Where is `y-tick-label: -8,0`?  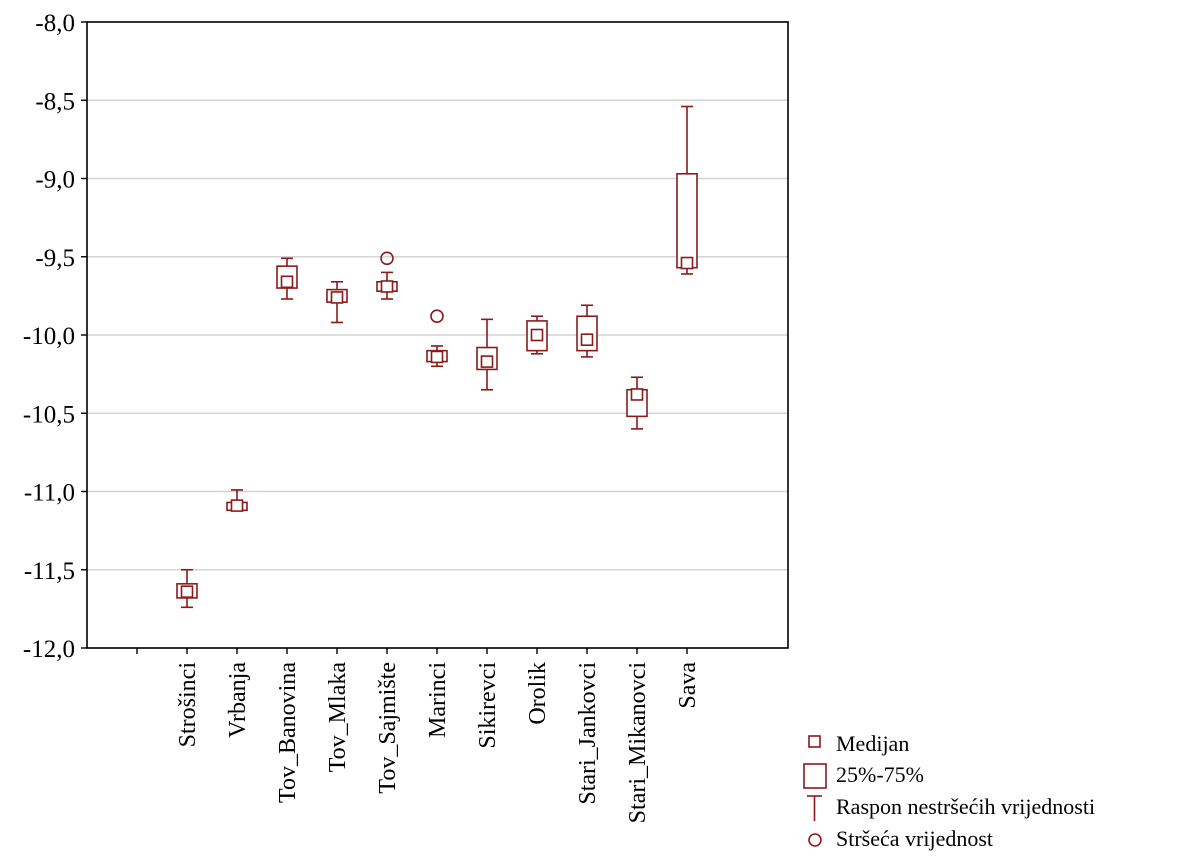 y-tick-label: -8,0 is located at coordinates (55, 23).